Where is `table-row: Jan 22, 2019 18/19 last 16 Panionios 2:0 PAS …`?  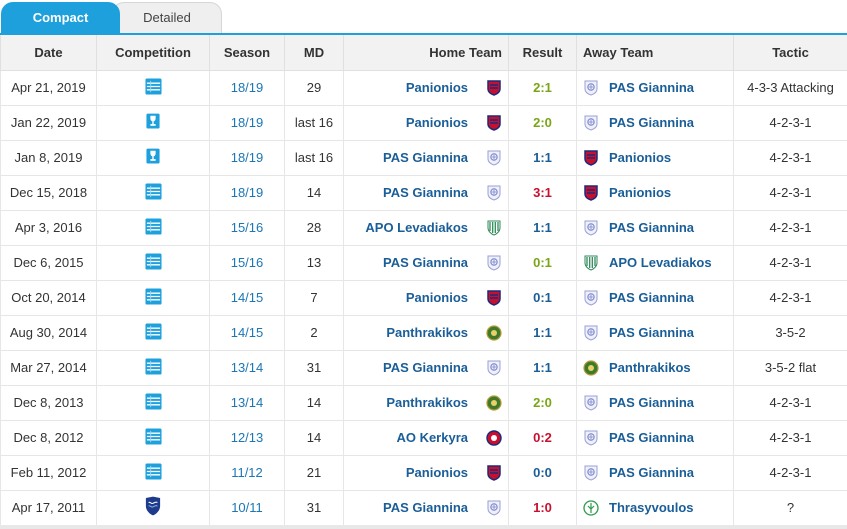 table-row: Jan 22, 2019 18/19 last 16 Panionios 2:0 PAS … is located at coordinates (423, 122).